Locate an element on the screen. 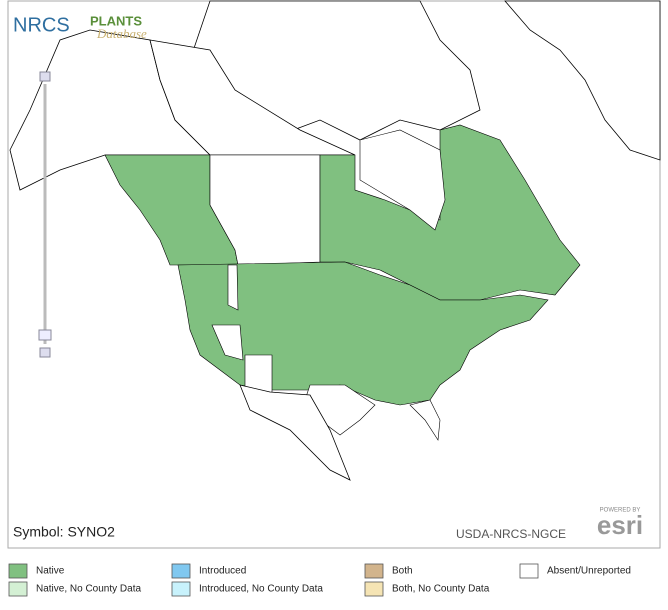  esri-powered: POWERED BY is located at coordinates (620, 511).